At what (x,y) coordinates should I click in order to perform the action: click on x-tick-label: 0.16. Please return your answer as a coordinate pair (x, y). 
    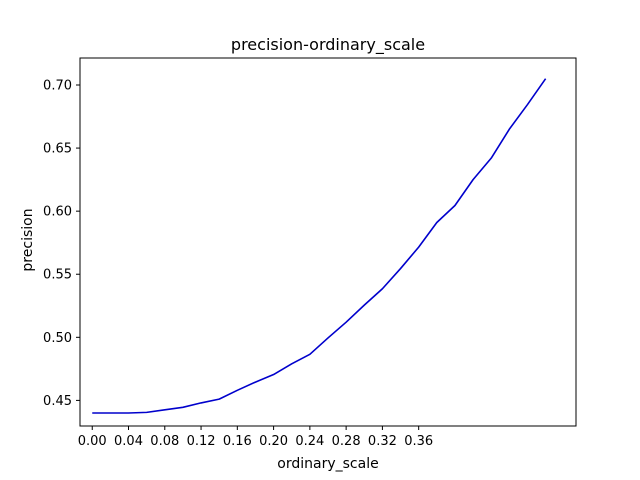
    Looking at the image, I should click on (237, 441).